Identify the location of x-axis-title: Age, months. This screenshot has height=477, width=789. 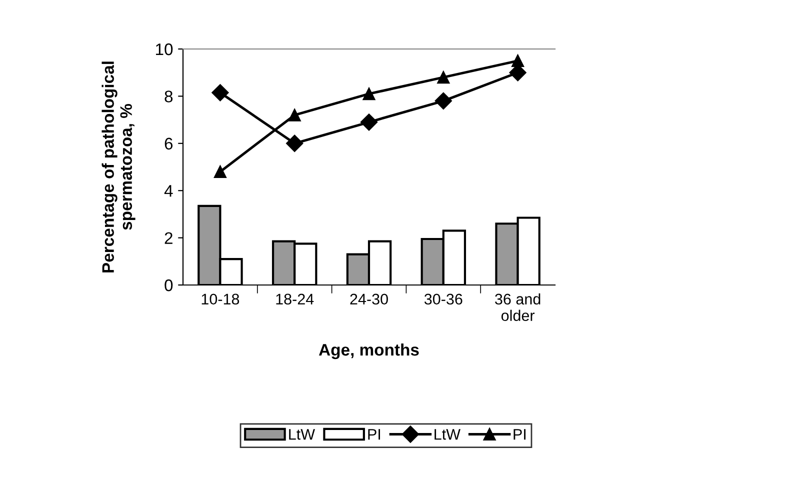
(368, 351).